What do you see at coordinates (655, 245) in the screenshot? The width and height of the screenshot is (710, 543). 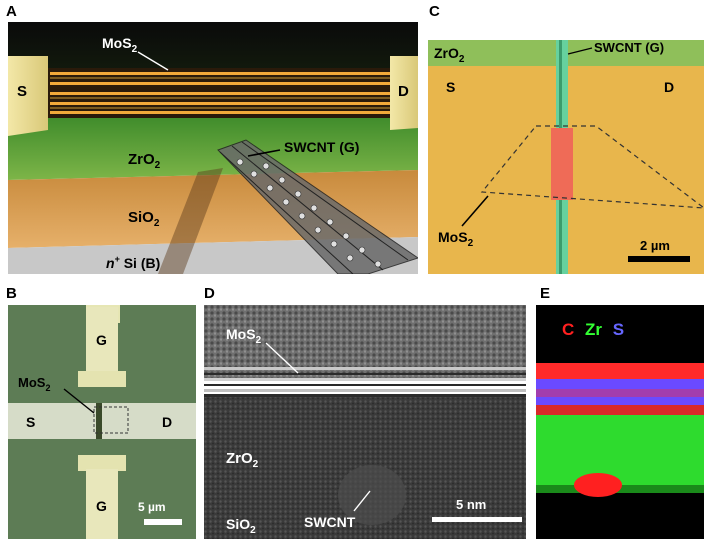 I see `c-scale-label: 2 µm` at bounding box center [655, 245].